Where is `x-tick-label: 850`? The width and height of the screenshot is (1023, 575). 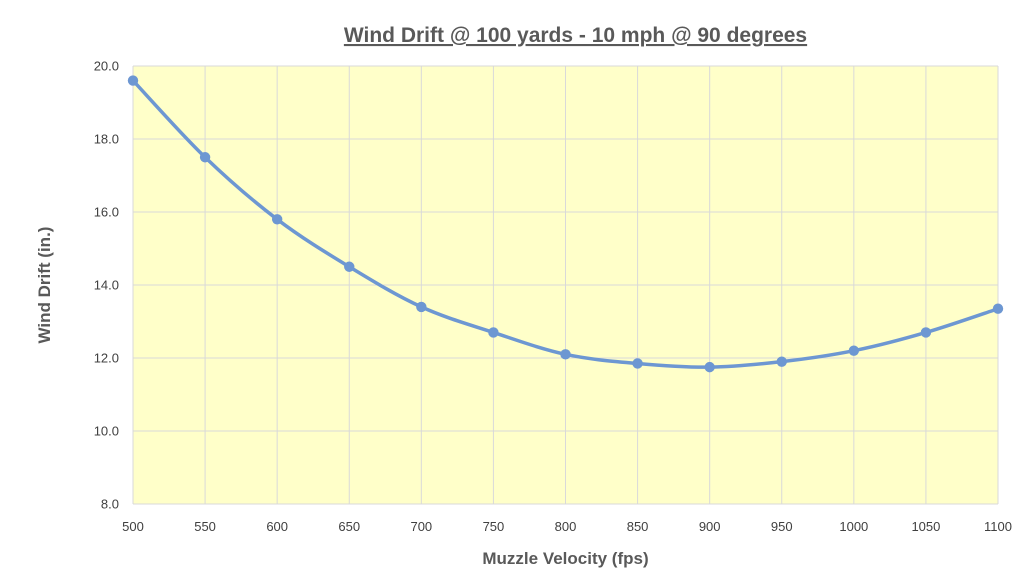 x-tick-label: 850 is located at coordinates (638, 526).